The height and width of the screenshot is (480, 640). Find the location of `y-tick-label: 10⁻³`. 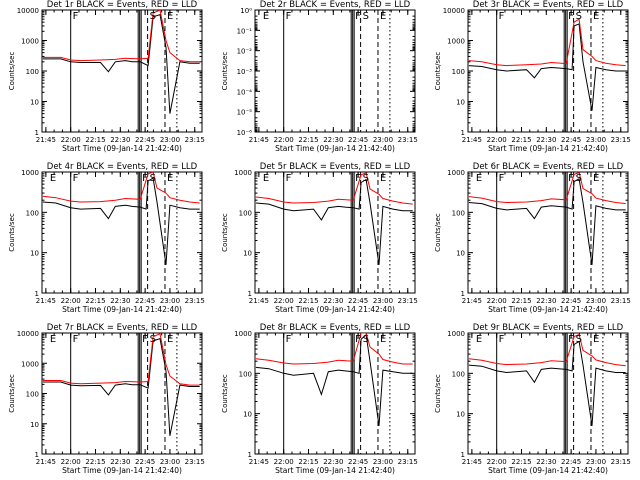

y-tick-label: 10⁻³ is located at coordinates (245, 72).